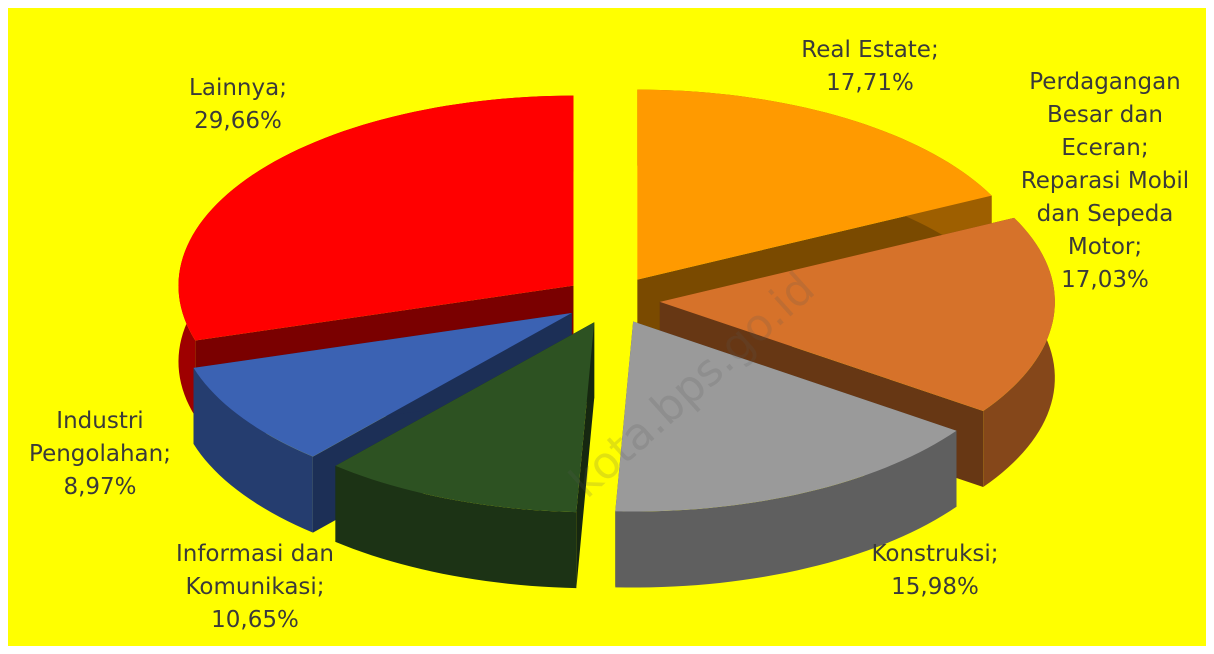 The image size is (1214, 654). What do you see at coordinates (238, 88) in the screenshot?
I see `category-label: Lainnya;` at bounding box center [238, 88].